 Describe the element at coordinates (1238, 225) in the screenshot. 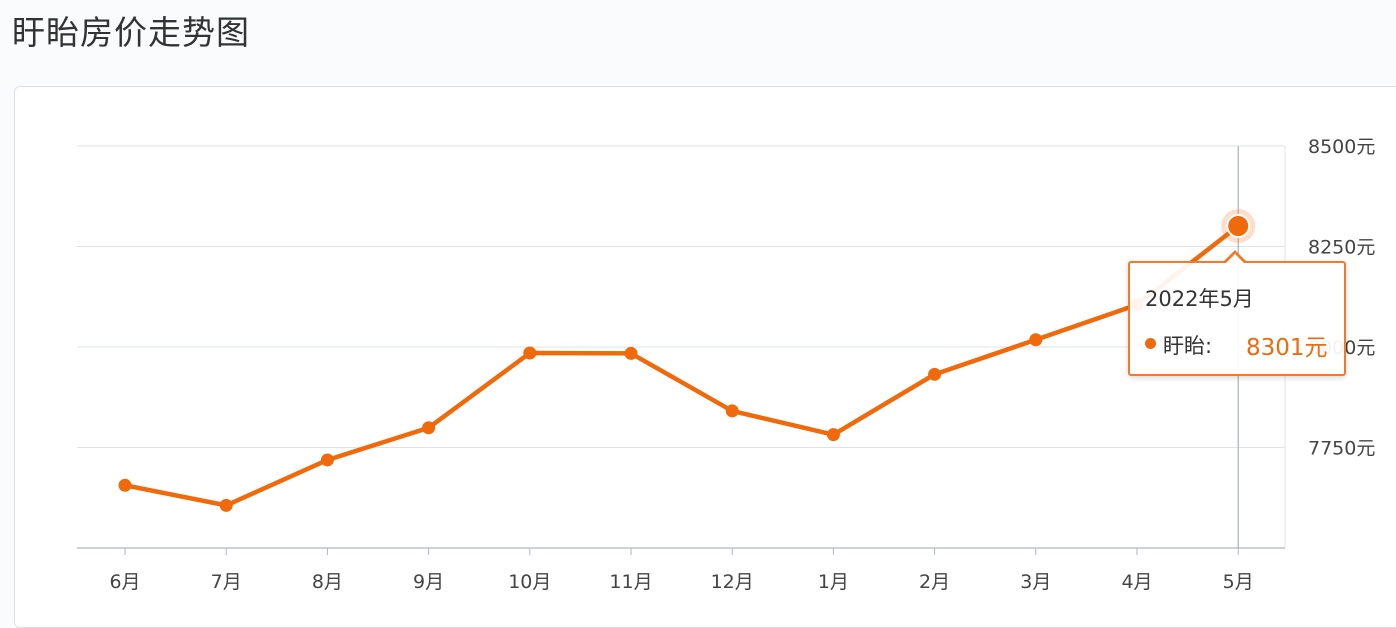

I see `highlight-point` at that location.